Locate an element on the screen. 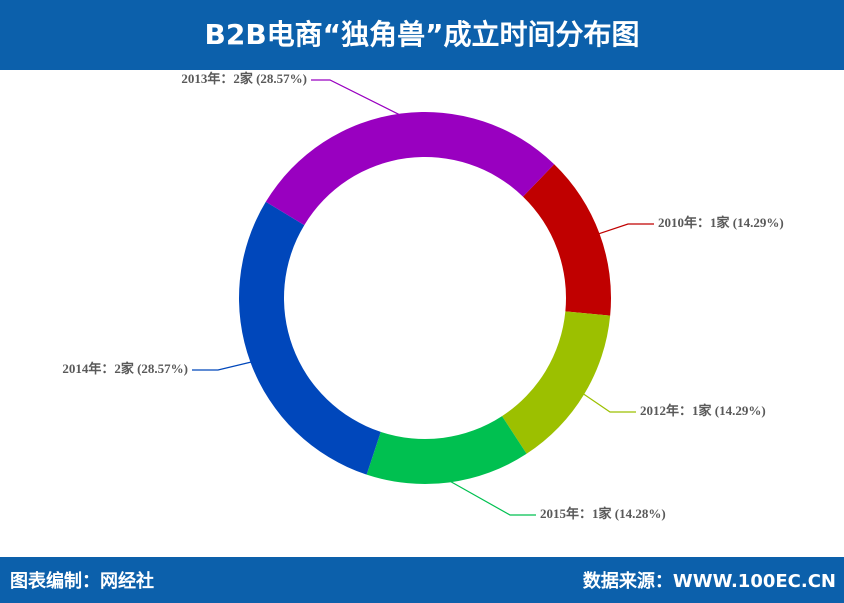  header-bar is located at coordinates (422, 35).